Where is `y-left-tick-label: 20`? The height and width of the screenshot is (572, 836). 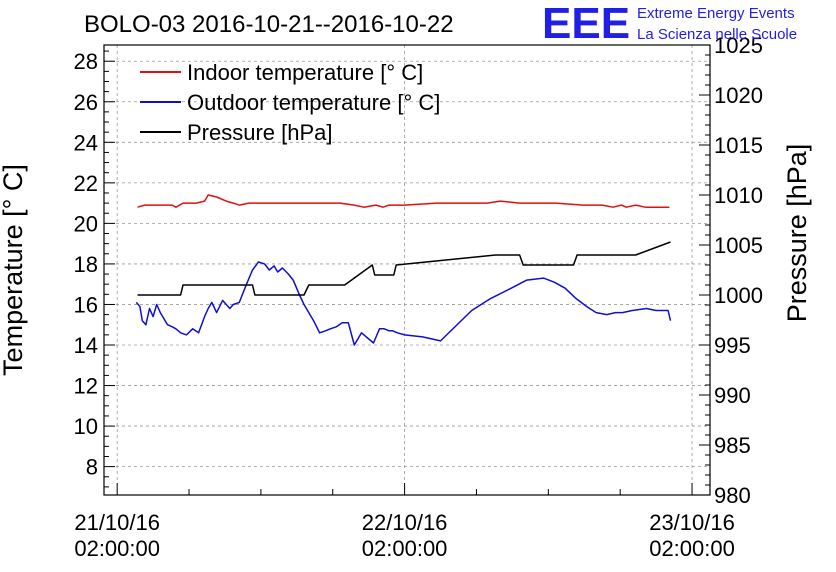 y-left-tick-label: 20 is located at coordinates (86, 223).